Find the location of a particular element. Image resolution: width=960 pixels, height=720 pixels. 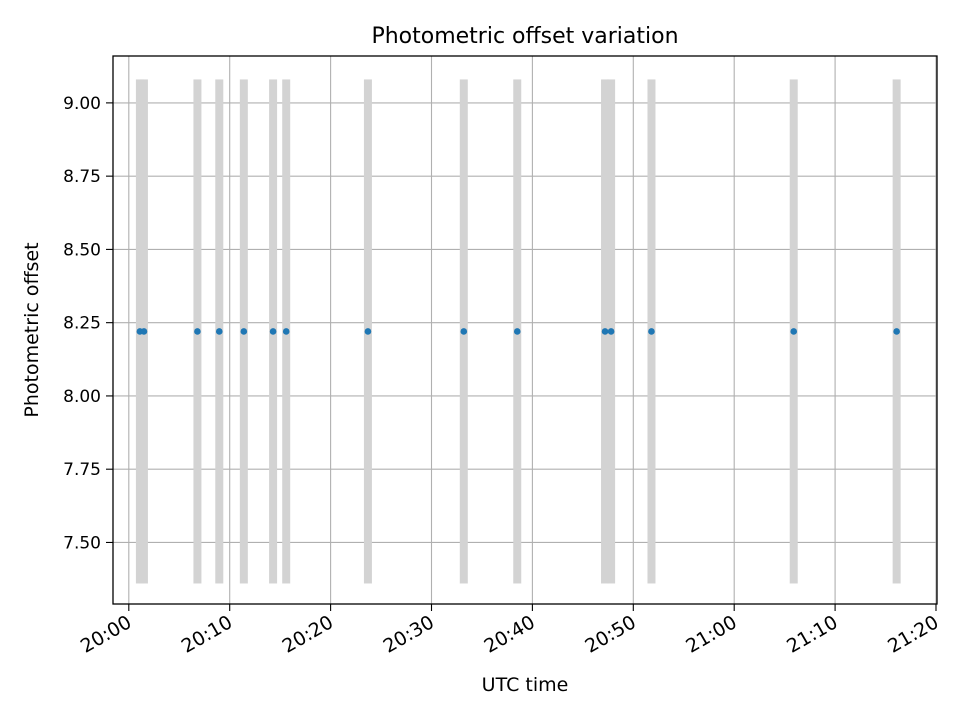

x-axis-label: UTC time is located at coordinates (525, 685).